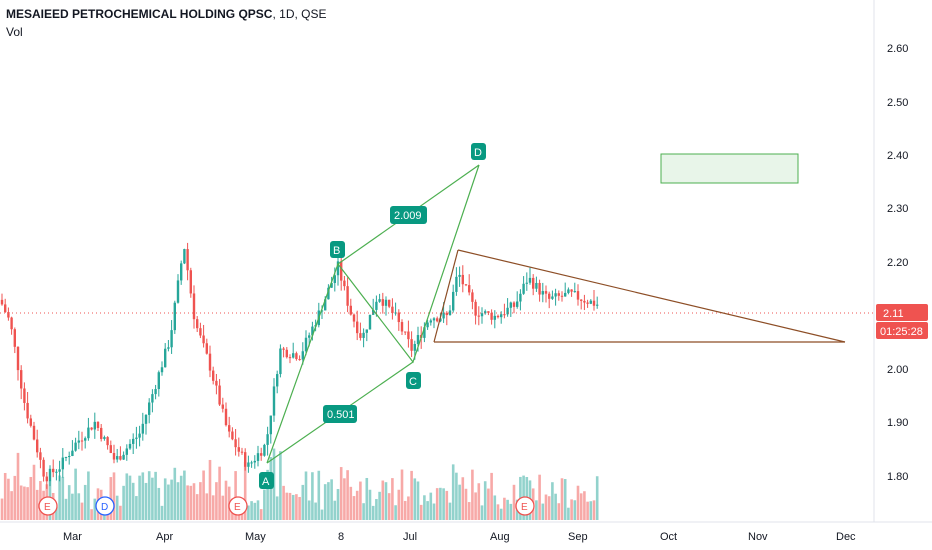 Image resolution: width=932 pixels, height=550 pixels. I want to click on point-a-label: A, so click(266, 482).